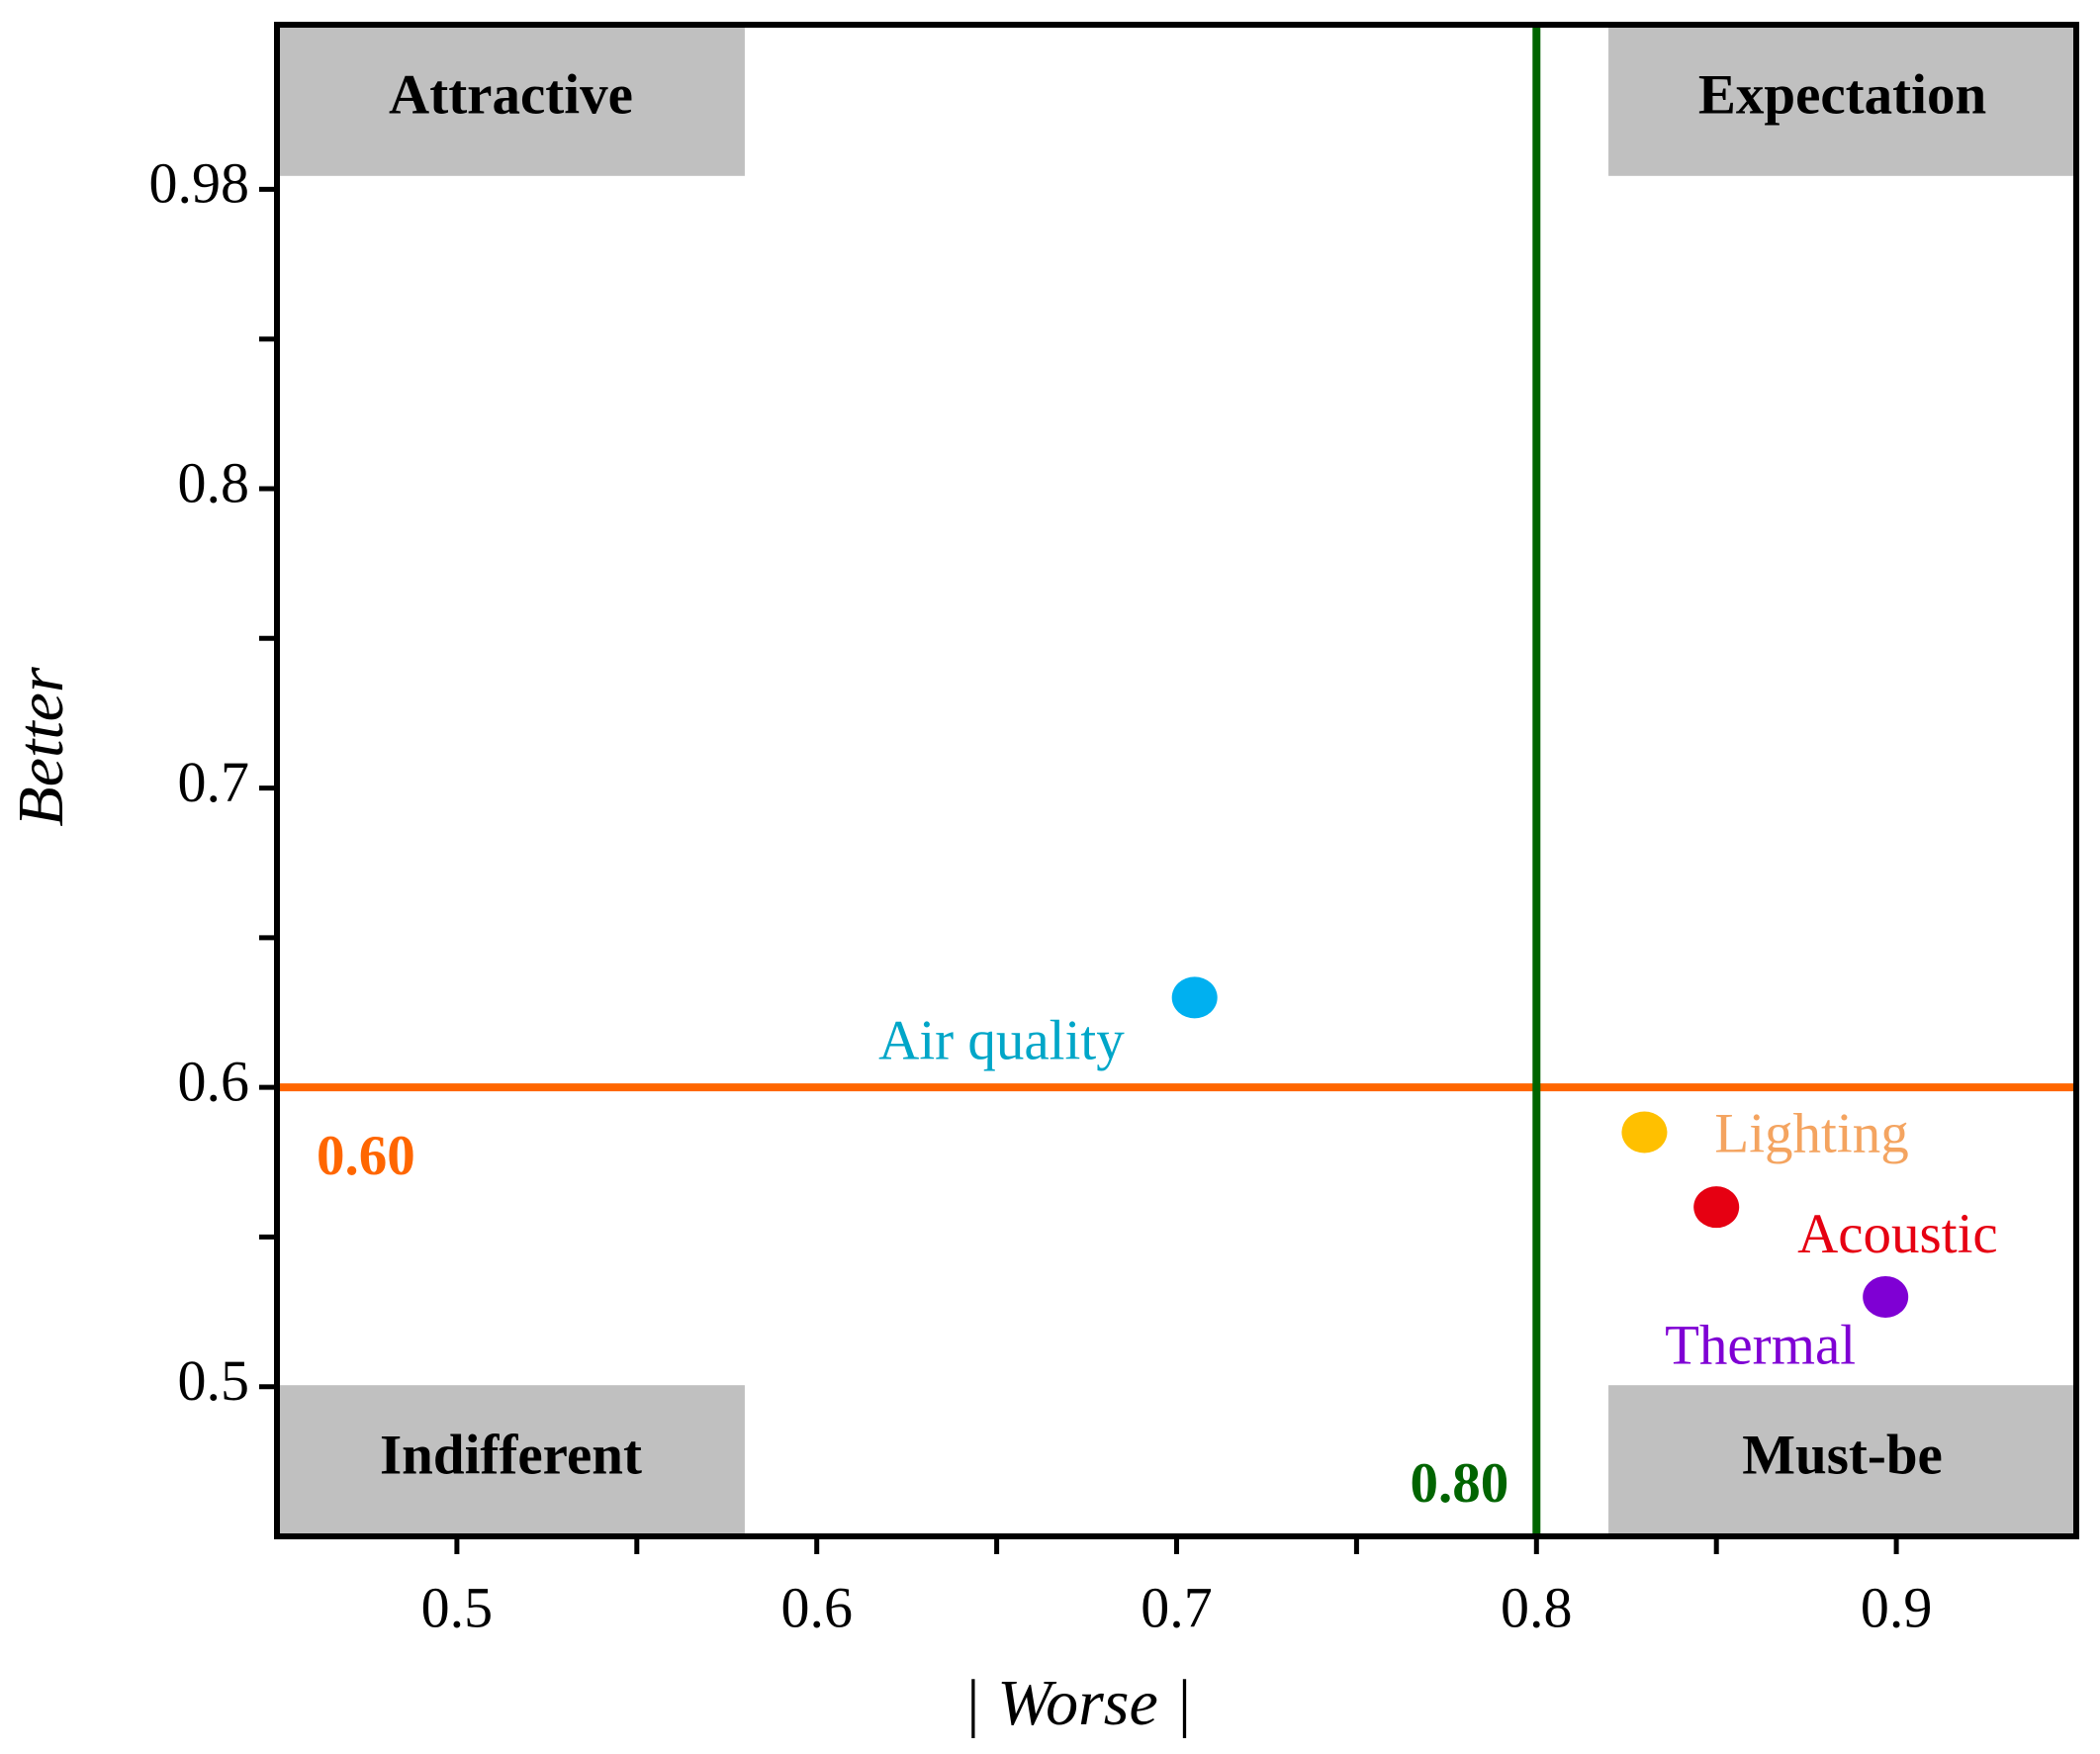  What do you see at coordinates (214, 1380) in the screenshot?
I see `y-tick-label: 0.5` at bounding box center [214, 1380].